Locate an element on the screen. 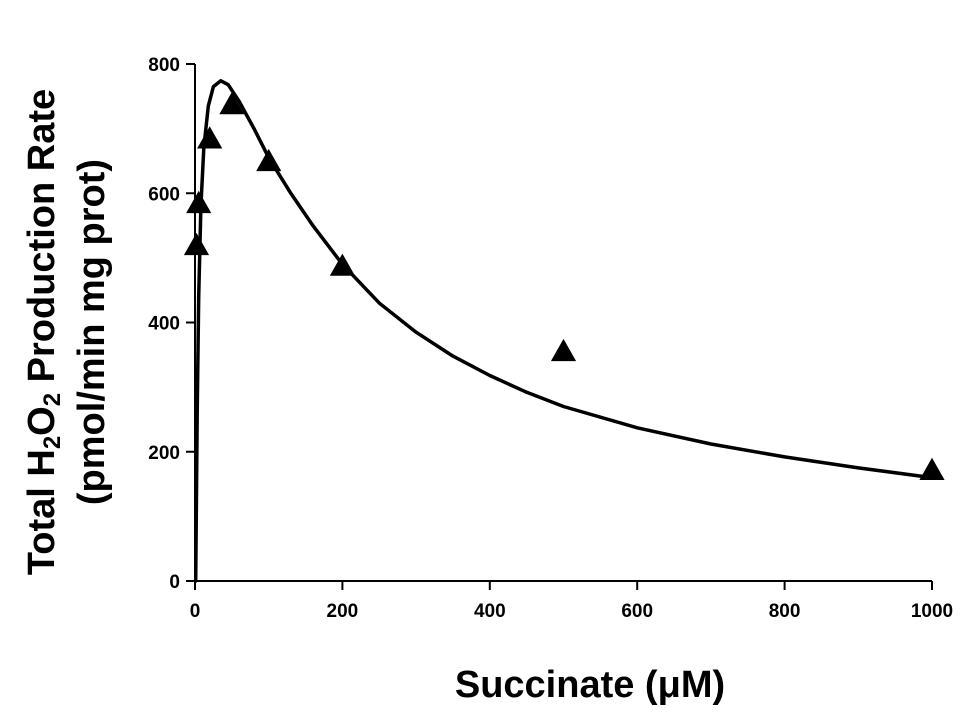 Image resolution: width=975 pixels, height=720 pixels. x-tick-label: 1000 is located at coordinates (932, 611).